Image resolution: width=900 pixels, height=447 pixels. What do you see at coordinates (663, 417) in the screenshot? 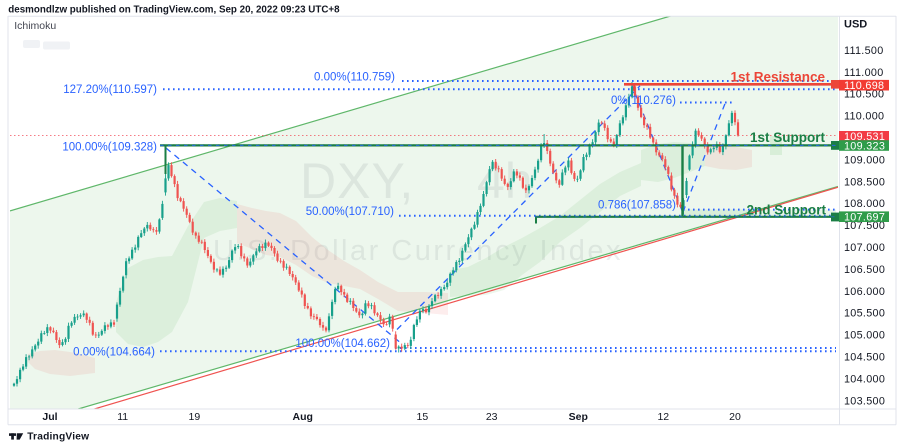
I see `svg-text: 12` at bounding box center [663, 417].